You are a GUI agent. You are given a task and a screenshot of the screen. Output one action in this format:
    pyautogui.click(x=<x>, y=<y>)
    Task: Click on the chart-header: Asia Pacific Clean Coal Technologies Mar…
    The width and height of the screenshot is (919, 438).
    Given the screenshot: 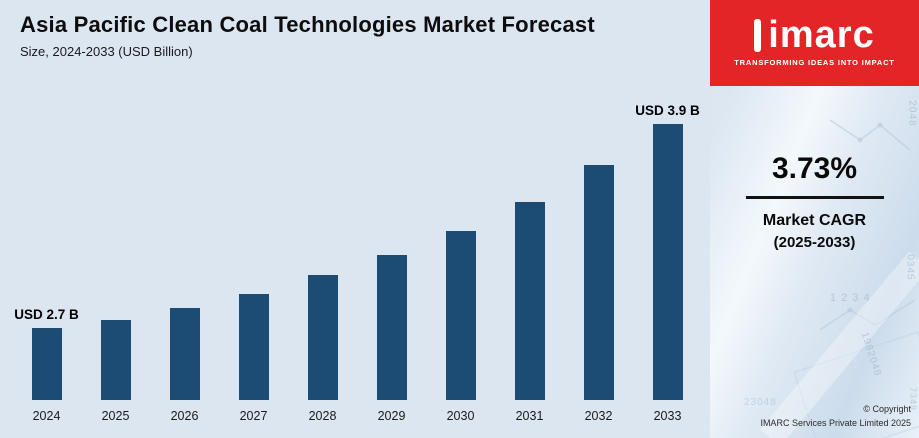 What is the action you would take?
    pyautogui.click(x=361, y=35)
    